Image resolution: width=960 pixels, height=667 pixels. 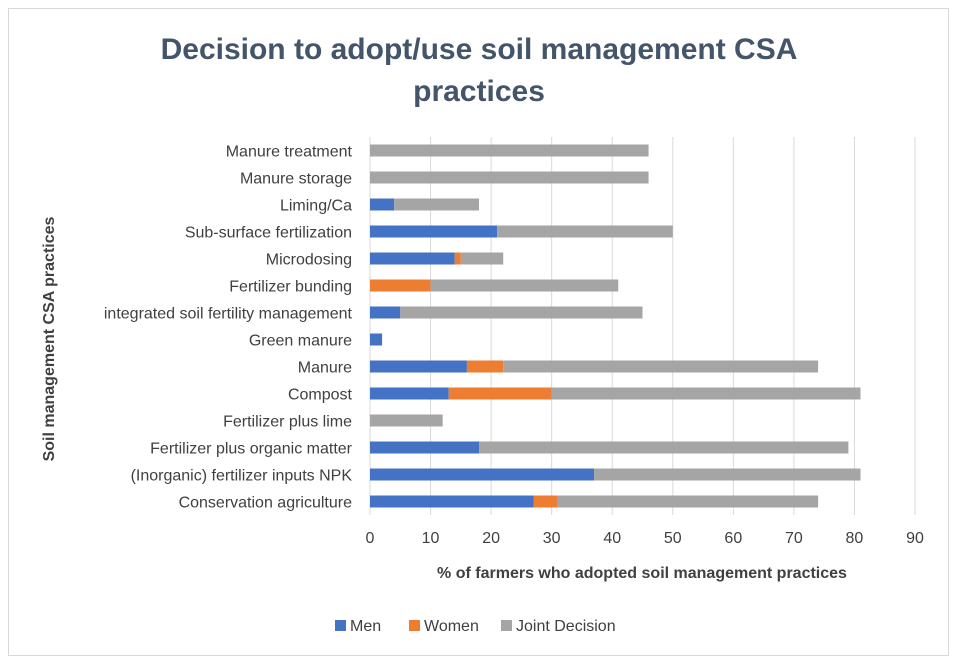 What do you see at coordinates (915, 538) in the screenshot?
I see `x-tick-90: 90` at bounding box center [915, 538].